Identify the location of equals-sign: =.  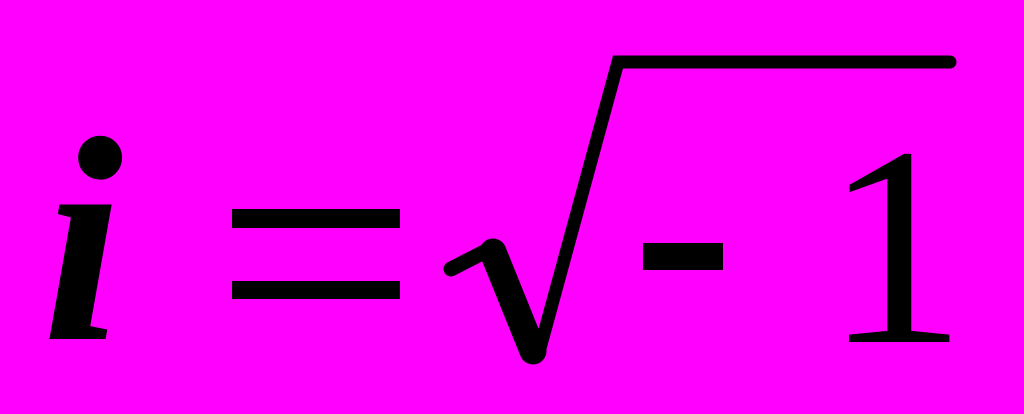
(316, 254).